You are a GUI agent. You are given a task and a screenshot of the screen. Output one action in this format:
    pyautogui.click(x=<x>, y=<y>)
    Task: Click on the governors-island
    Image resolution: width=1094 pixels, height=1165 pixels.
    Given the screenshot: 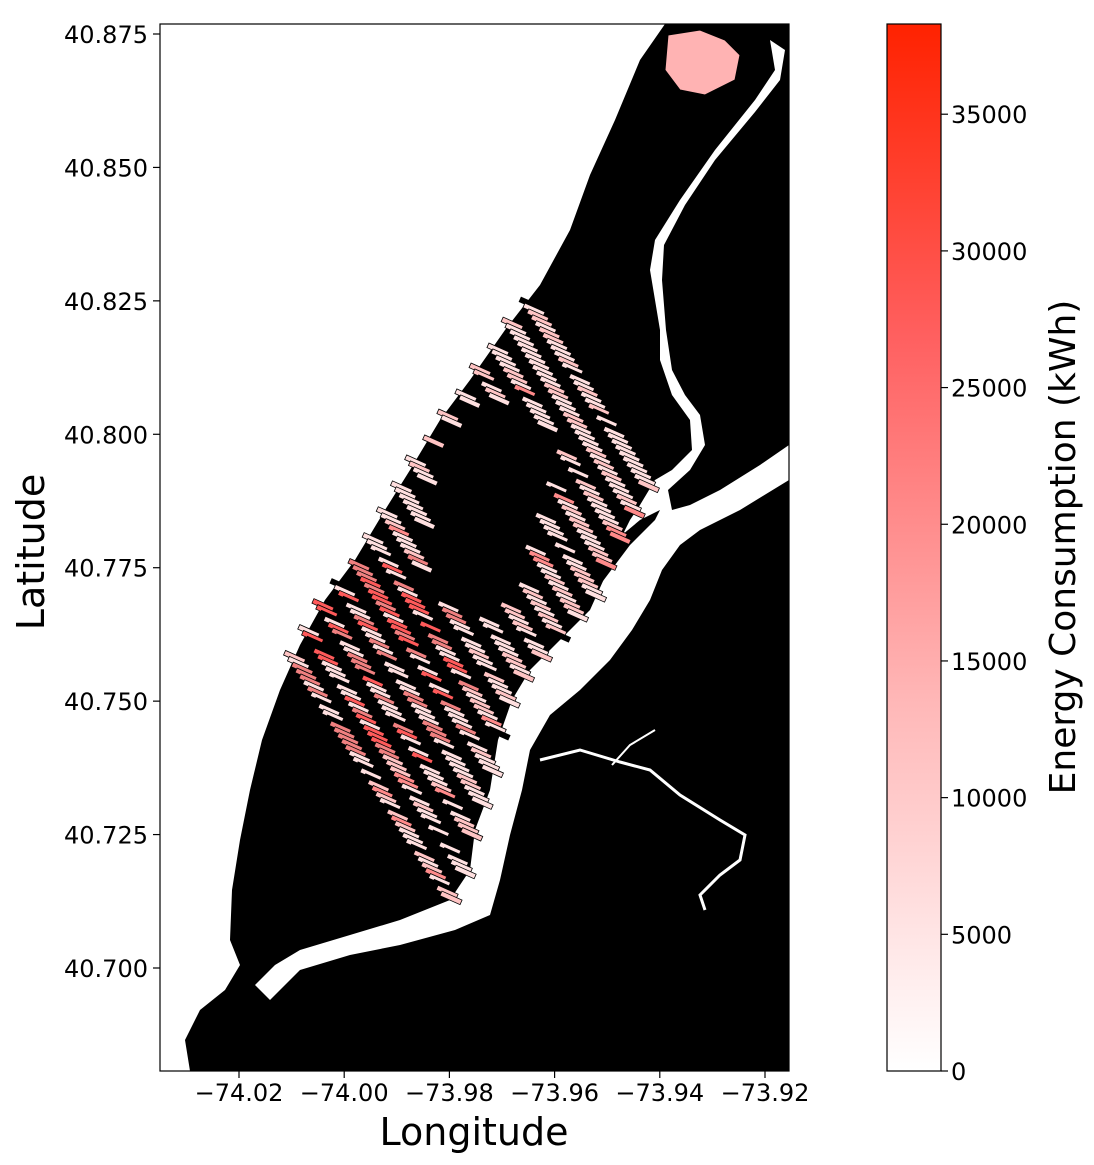 What is the action you would take?
    pyautogui.click(x=240, y=1030)
    